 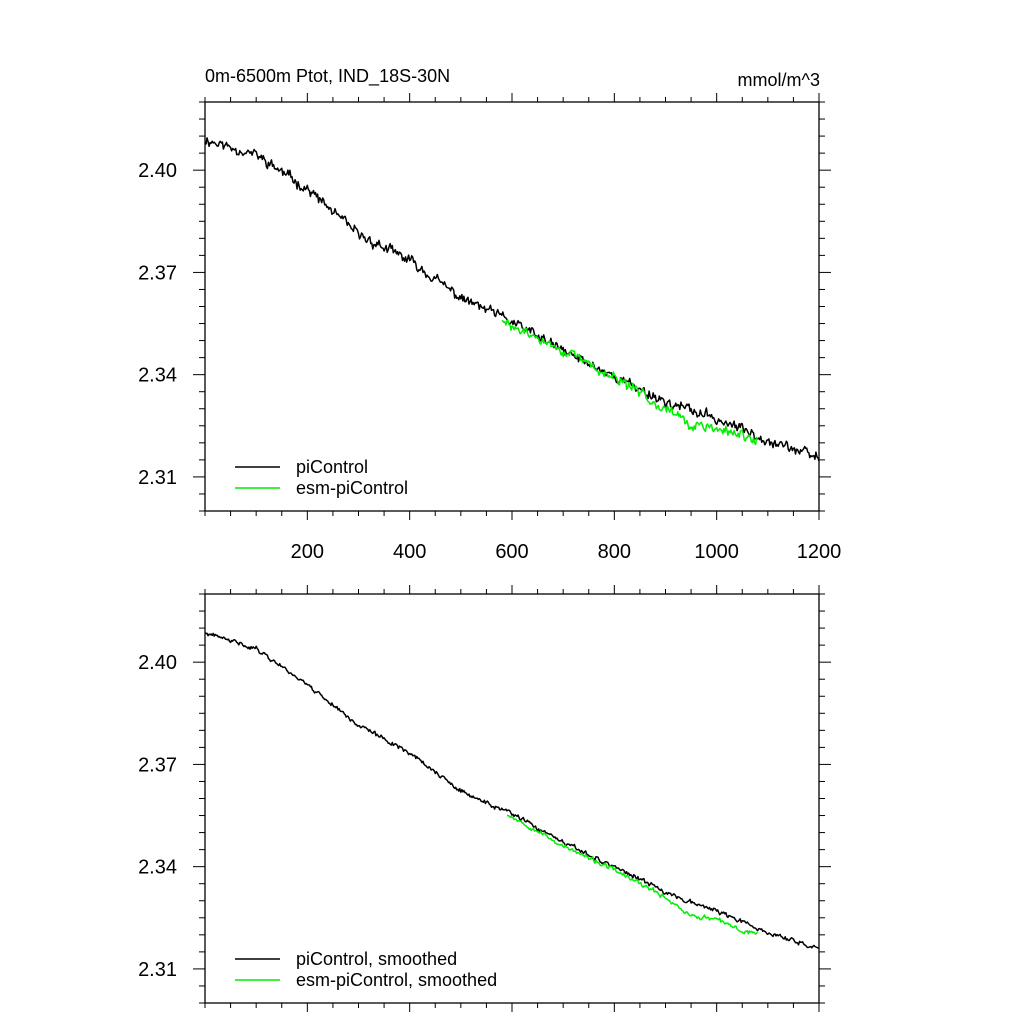 What do you see at coordinates (157, 816) in the screenshot?
I see `bottom-chart-tick-labels: 2.31 2.34 2.37 2.40` at bounding box center [157, 816].